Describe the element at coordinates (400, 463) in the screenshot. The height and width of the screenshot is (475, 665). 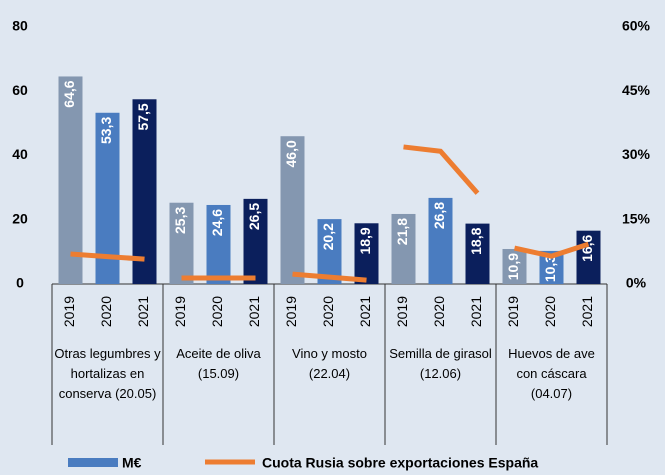
I see `legend-label: Cuota Rusia sobre exportaciones España` at that location.